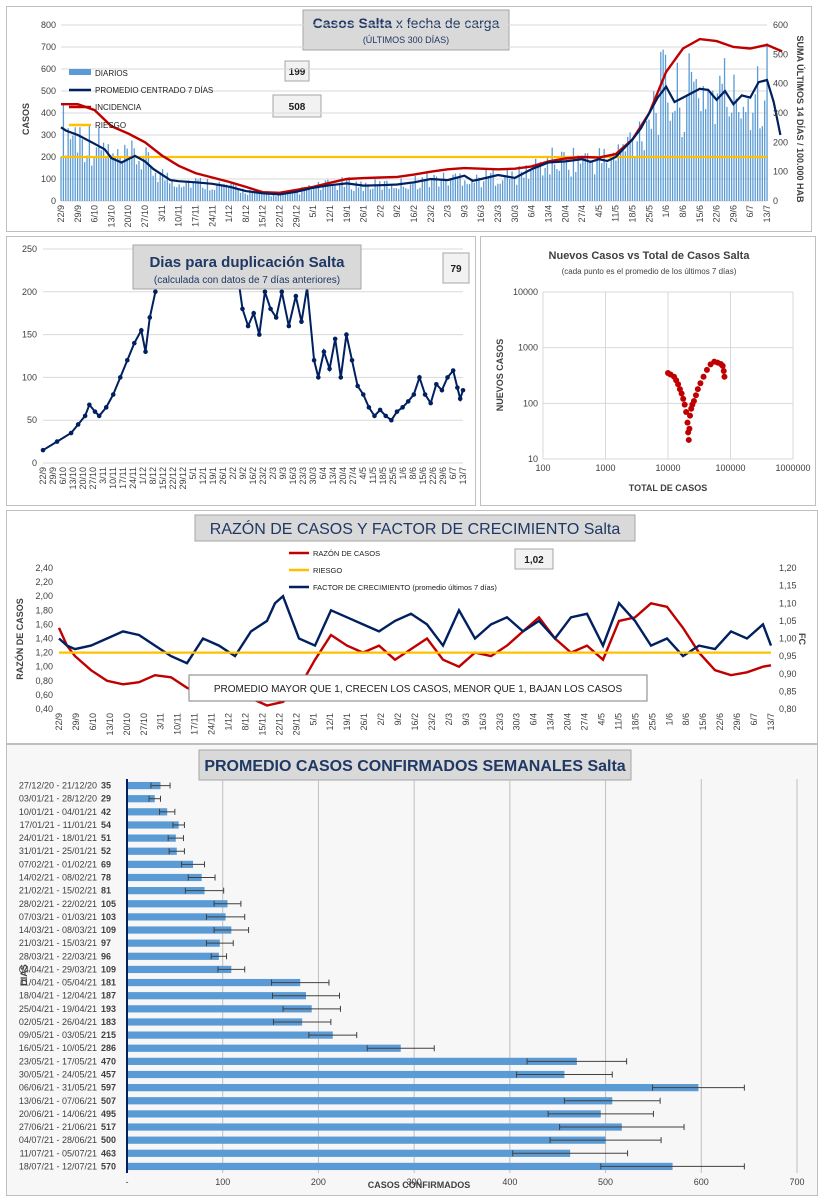 This screenshot has height=1200, width=822. Describe the element at coordinates (605, 468) in the screenshot. I see `x-tick-label: 1000` at that location.